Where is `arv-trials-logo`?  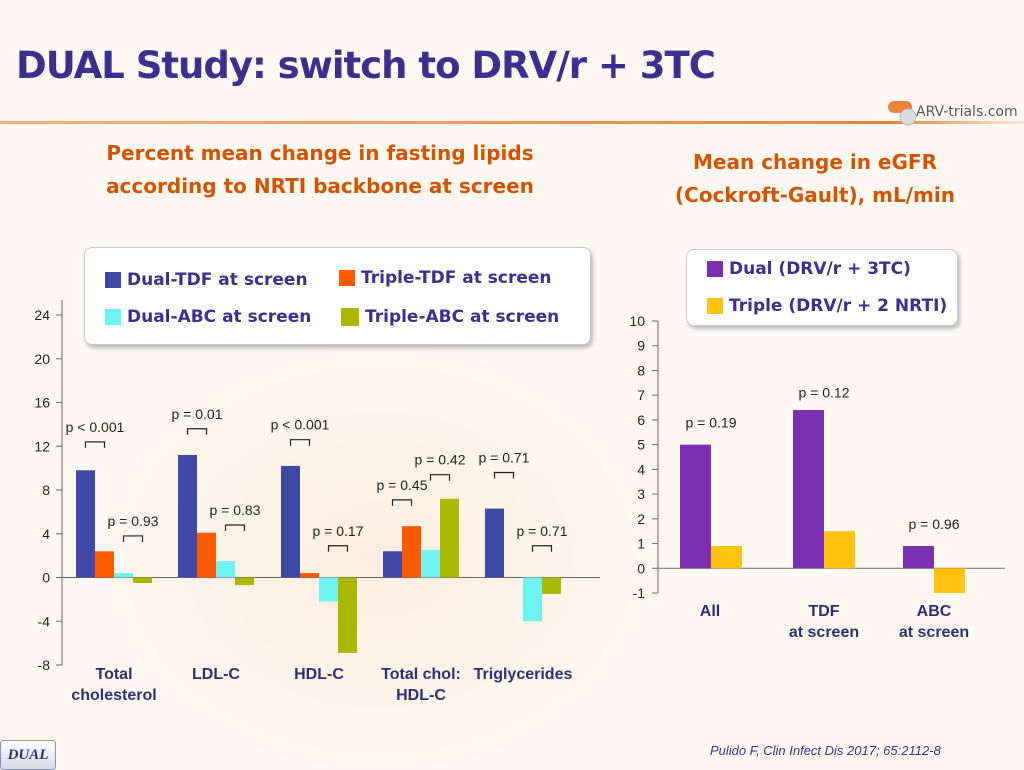 arv-trials-logo is located at coordinates (902, 113).